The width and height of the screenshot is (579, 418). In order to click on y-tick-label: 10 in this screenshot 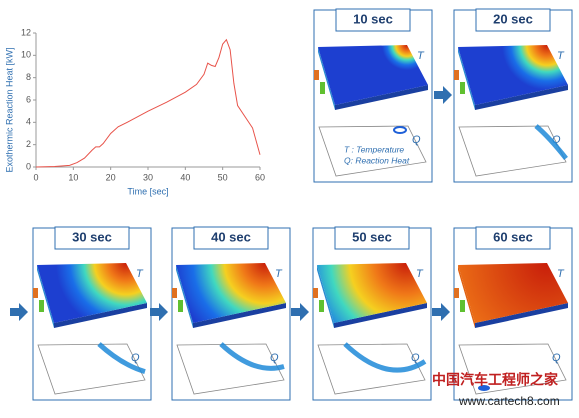, I will do `click(26, 55)`.